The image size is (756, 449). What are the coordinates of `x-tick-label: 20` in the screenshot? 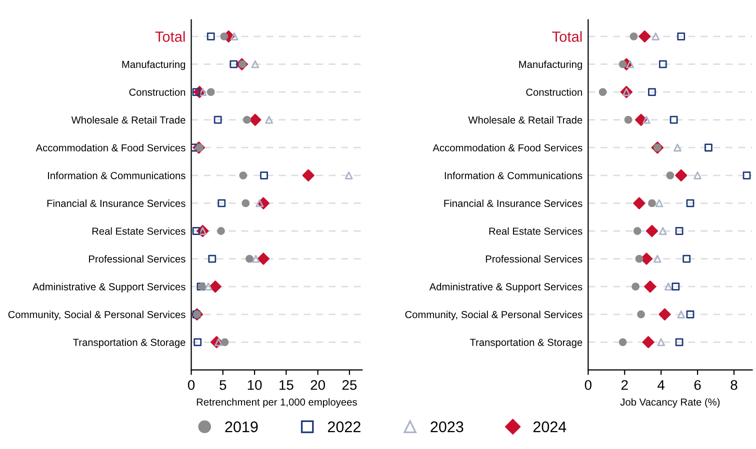 It's located at (318, 385).